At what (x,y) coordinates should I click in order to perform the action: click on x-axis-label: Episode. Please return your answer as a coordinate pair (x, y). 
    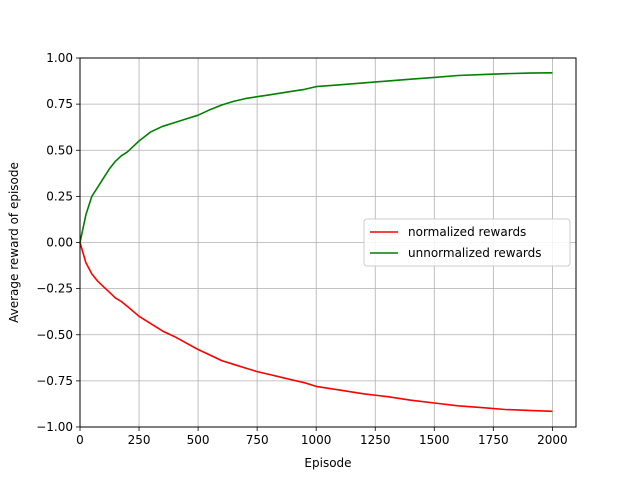
    Looking at the image, I should click on (327, 463).